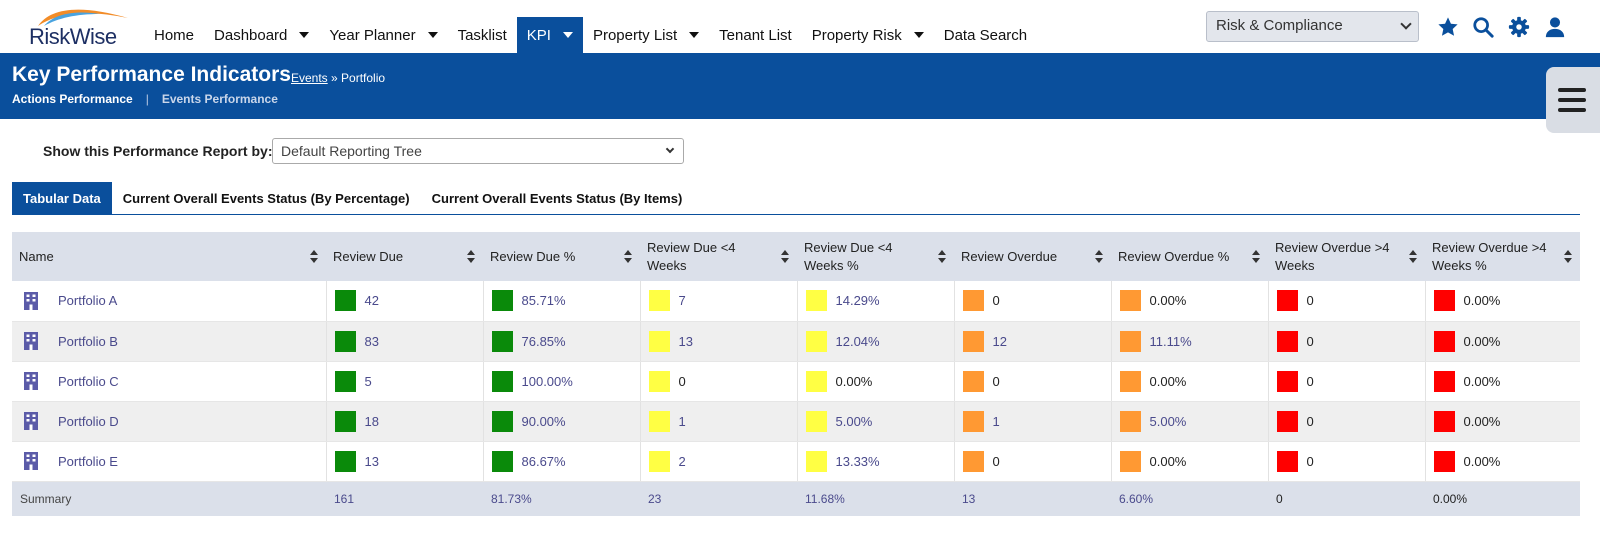 This screenshot has width=1600, height=536. Describe the element at coordinates (857, 341) in the screenshot. I see `cell-value-link: 12.04%` at that location.